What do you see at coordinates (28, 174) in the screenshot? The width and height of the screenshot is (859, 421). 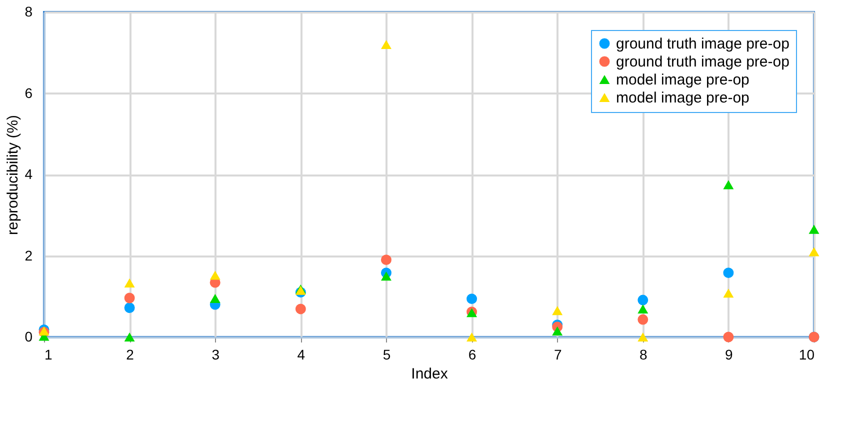 I see `y-tick-label: 4` at bounding box center [28, 174].